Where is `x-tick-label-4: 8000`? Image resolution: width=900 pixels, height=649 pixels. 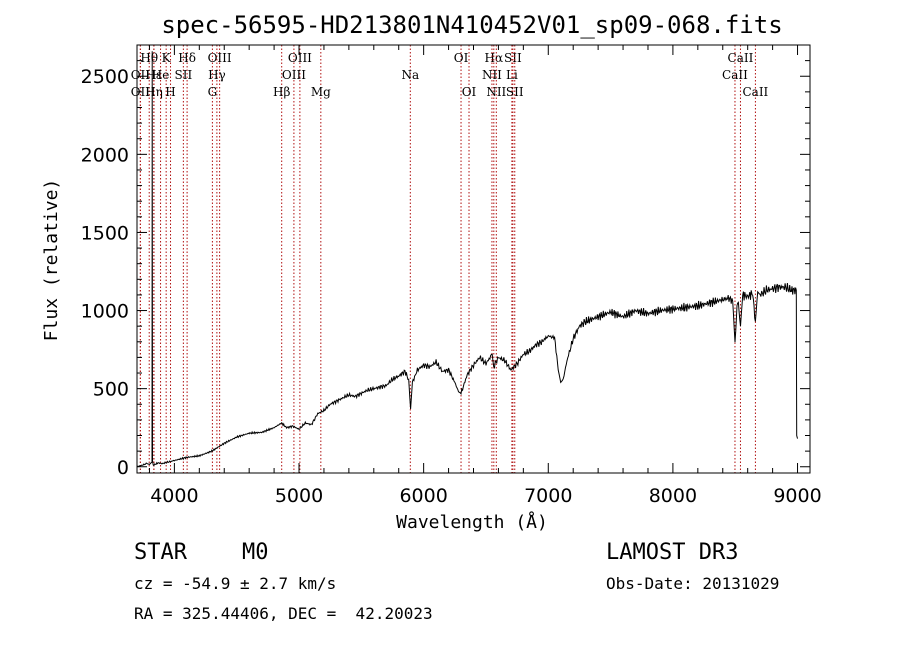
x-tick-label-4: 8000 is located at coordinates (673, 496).